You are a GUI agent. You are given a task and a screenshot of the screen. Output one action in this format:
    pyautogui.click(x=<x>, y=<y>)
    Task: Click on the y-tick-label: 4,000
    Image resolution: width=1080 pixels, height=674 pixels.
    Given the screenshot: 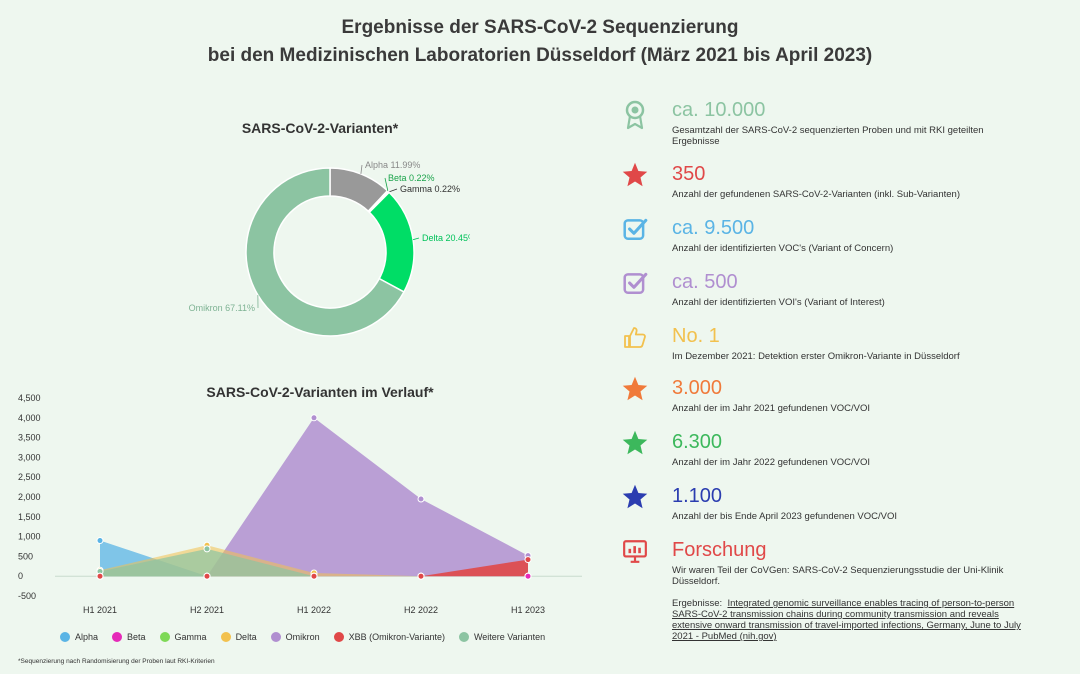 What is the action you would take?
    pyautogui.click(x=29, y=418)
    